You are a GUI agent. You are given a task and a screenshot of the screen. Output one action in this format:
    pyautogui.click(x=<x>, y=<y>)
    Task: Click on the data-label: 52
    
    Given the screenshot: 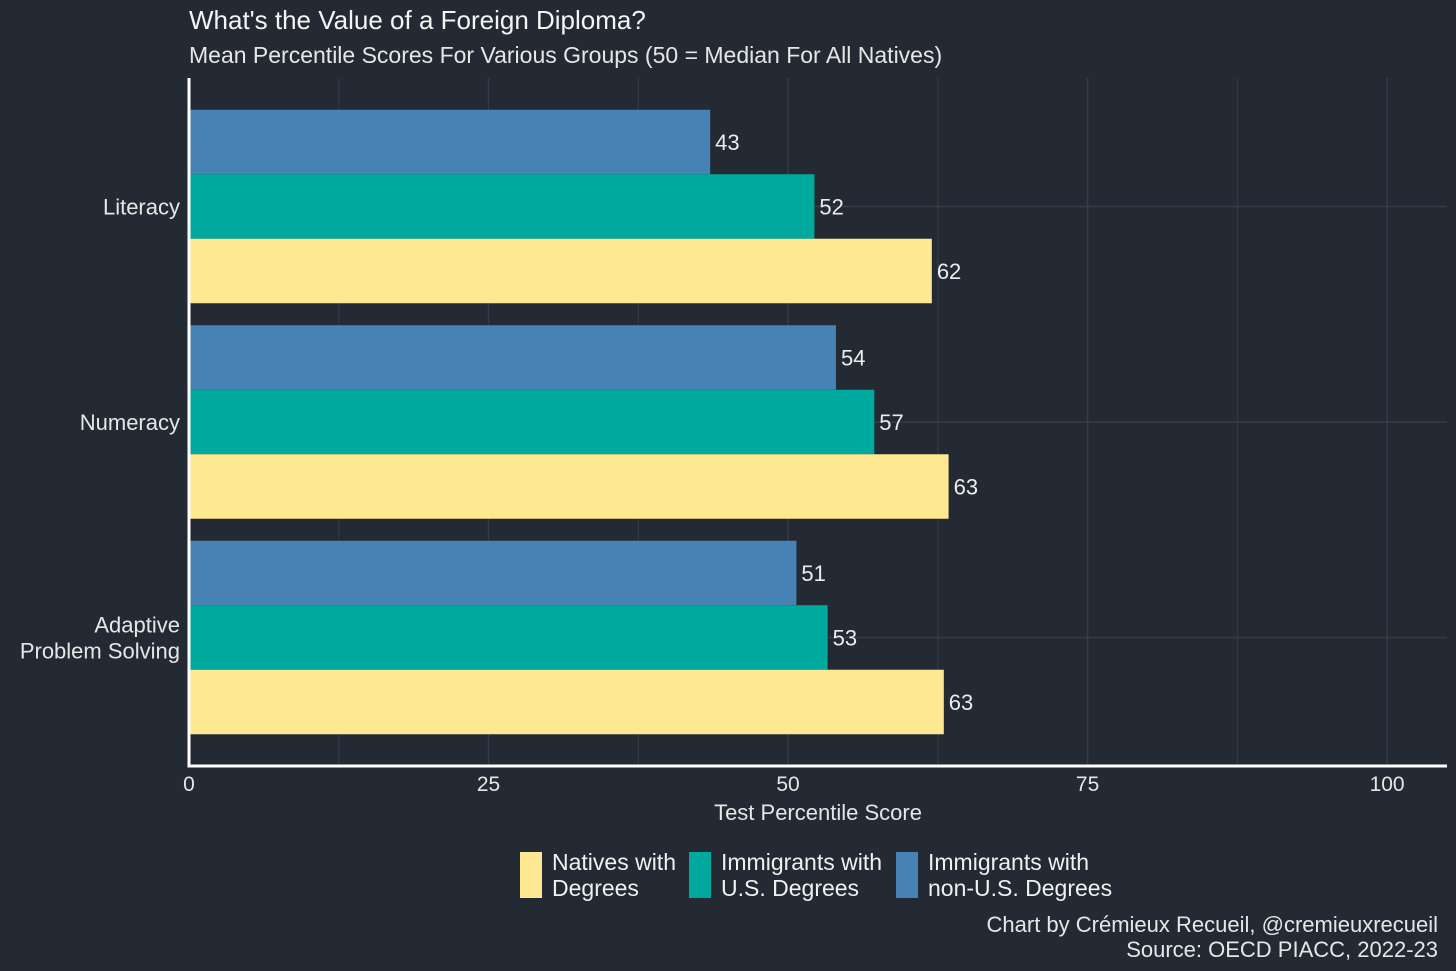 What is the action you would take?
    pyautogui.click(x=831, y=207)
    